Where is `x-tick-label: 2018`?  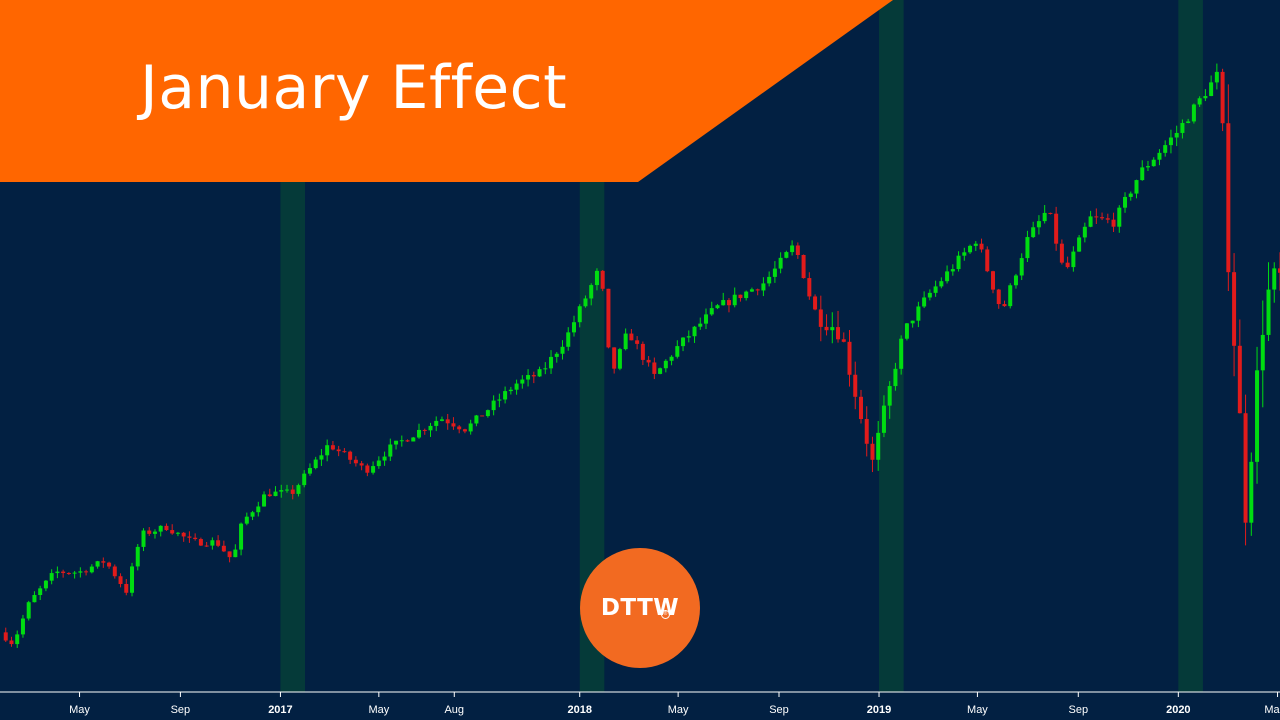
x-tick-label: 2018 is located at coordinates (579, 710).